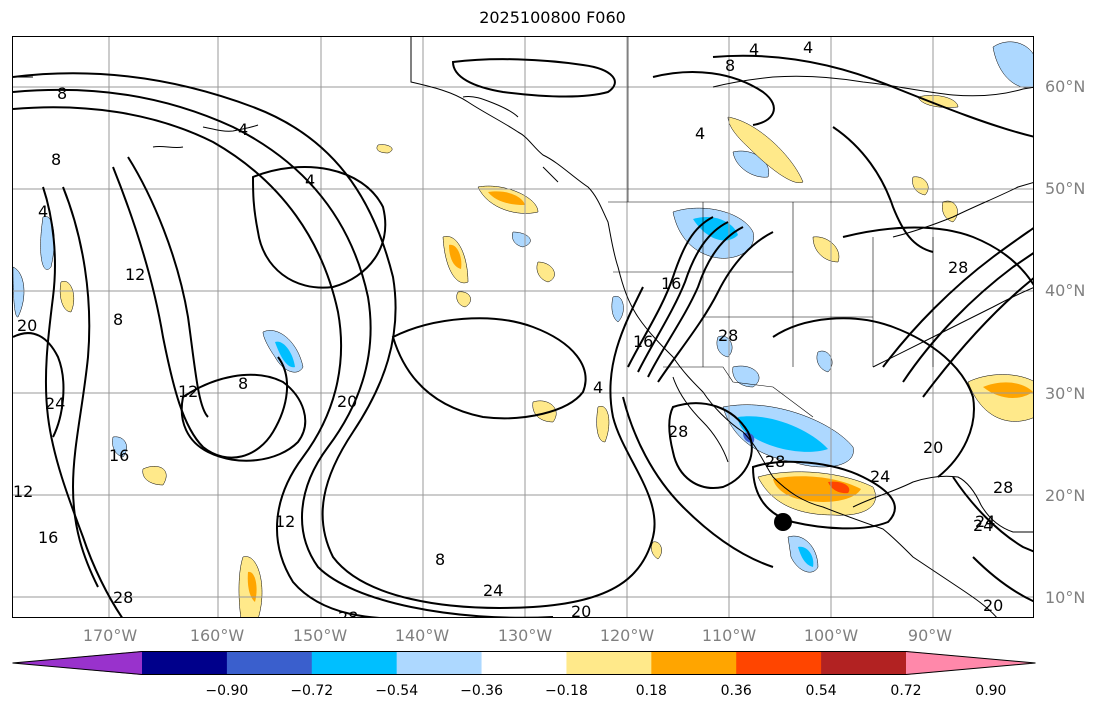 The height and width of the screenshot is (712, 1105). What do you see at coordinates (1065, 495) in the screenshot?
I see `lat-label-20n: 20°N` at bounding box center [1065, 495].